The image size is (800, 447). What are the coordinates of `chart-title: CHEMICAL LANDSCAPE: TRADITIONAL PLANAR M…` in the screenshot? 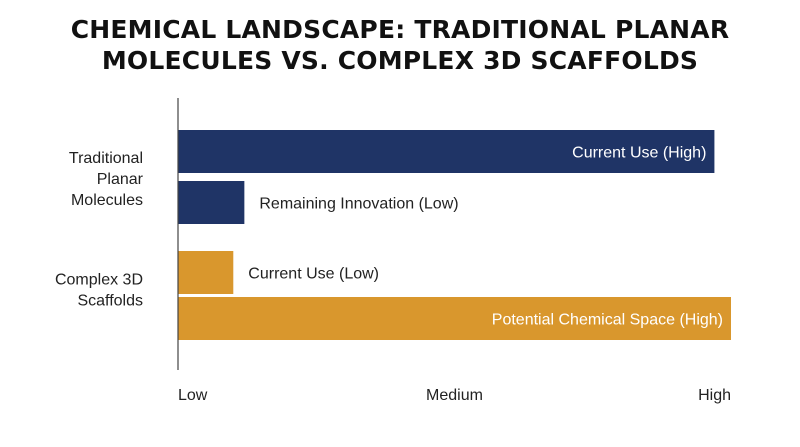 It's located at (400, 45).